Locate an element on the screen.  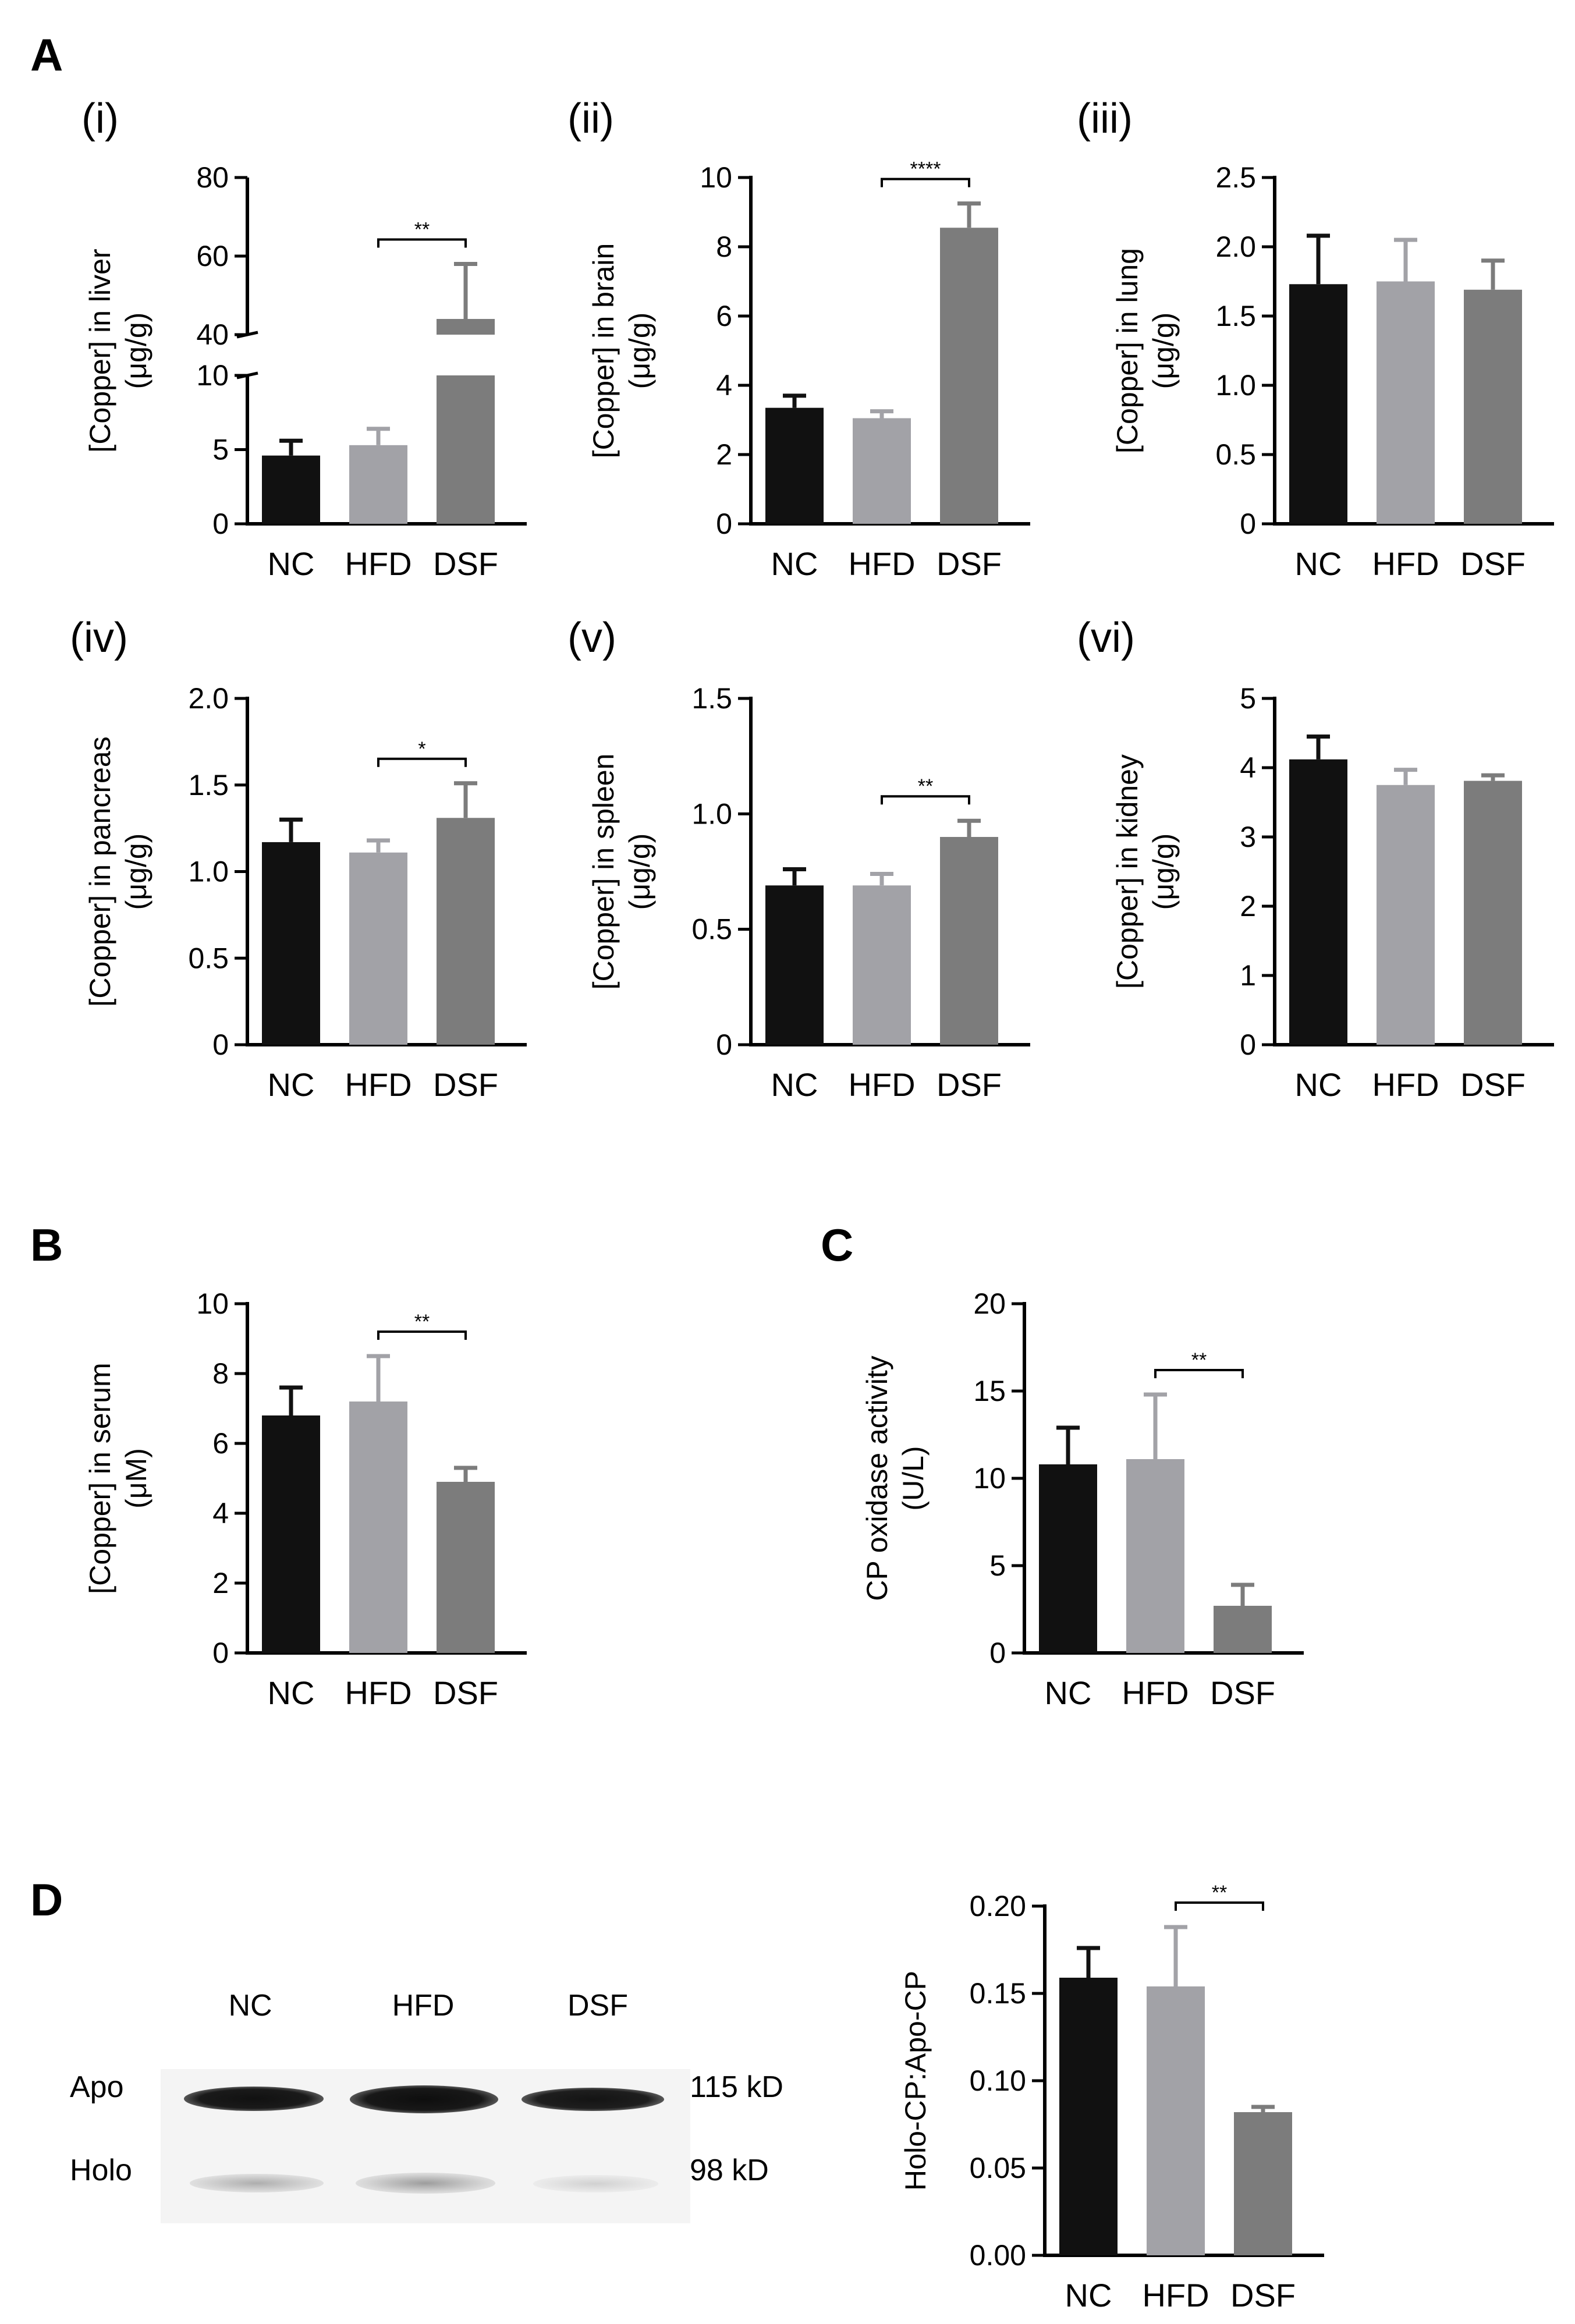
brain-significance-bracket is located at coordinates (925, 182).